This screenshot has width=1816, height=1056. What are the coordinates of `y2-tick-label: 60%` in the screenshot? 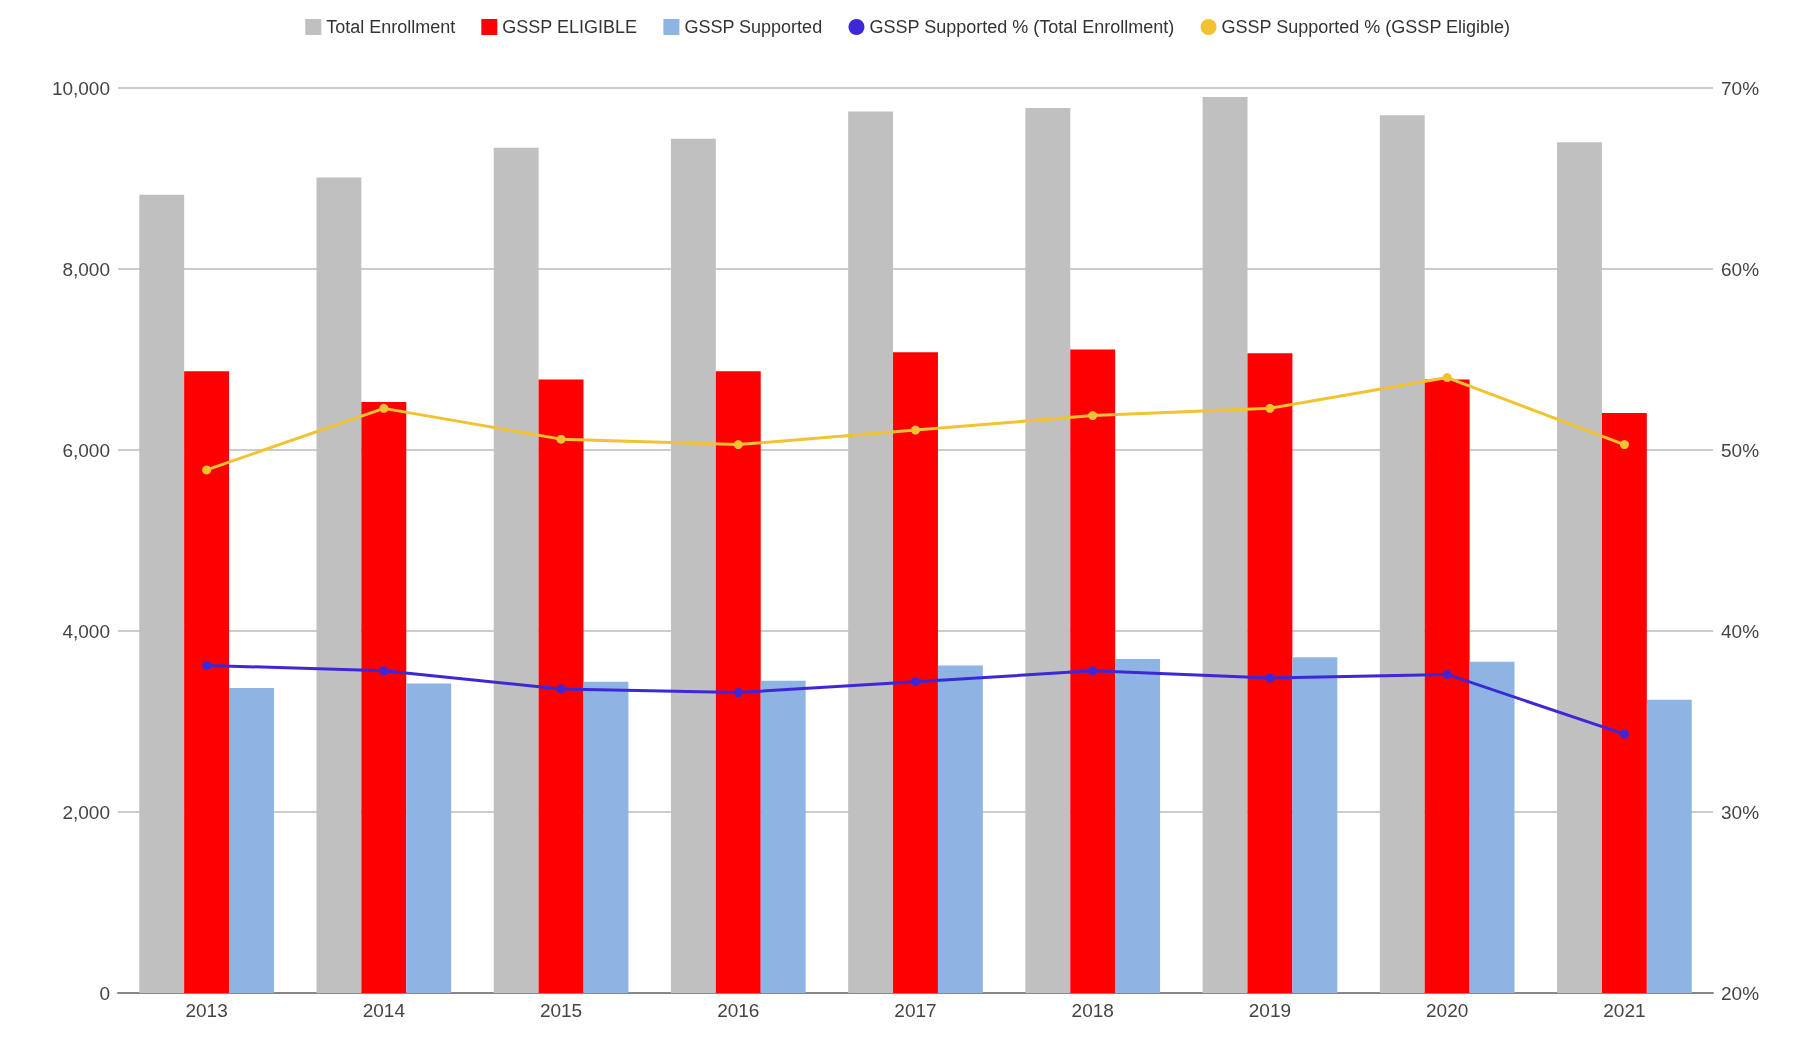 It's located at (1740, 269).